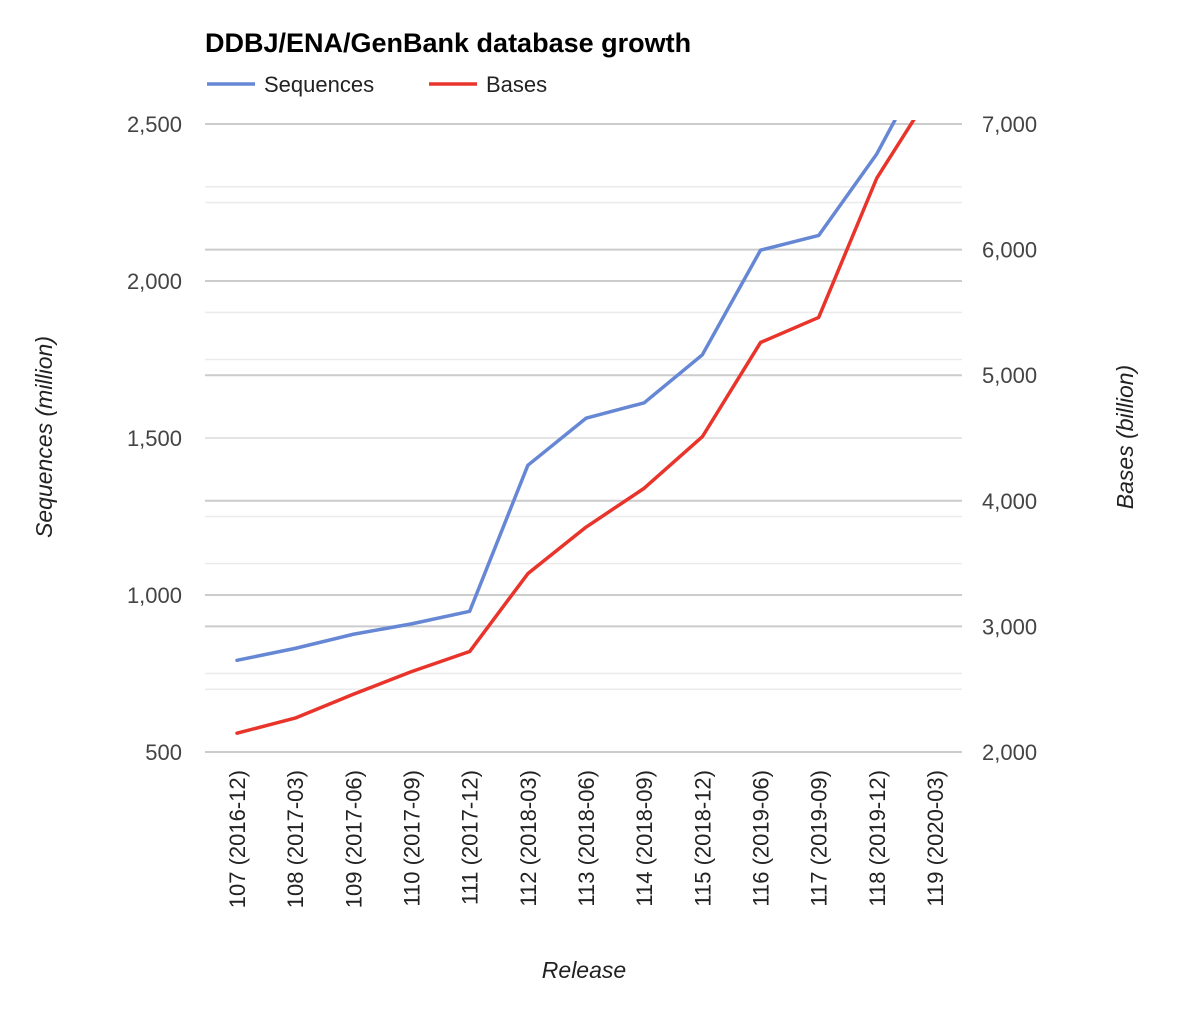  I want to click on right-tick-label: 2,000, so click(1009, 752).